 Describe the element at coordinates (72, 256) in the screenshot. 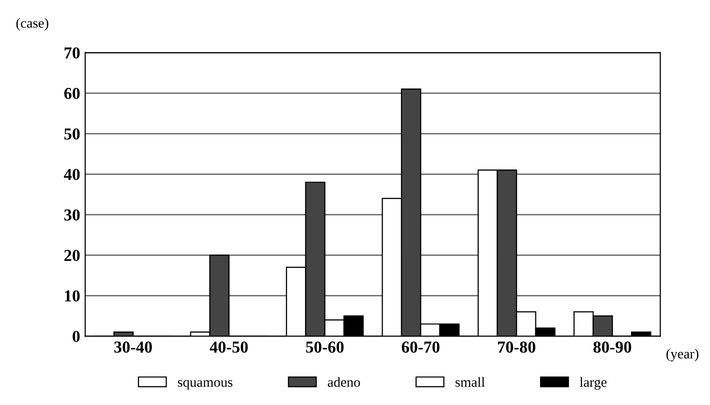

I see `y-tick-label: 20` at that location.